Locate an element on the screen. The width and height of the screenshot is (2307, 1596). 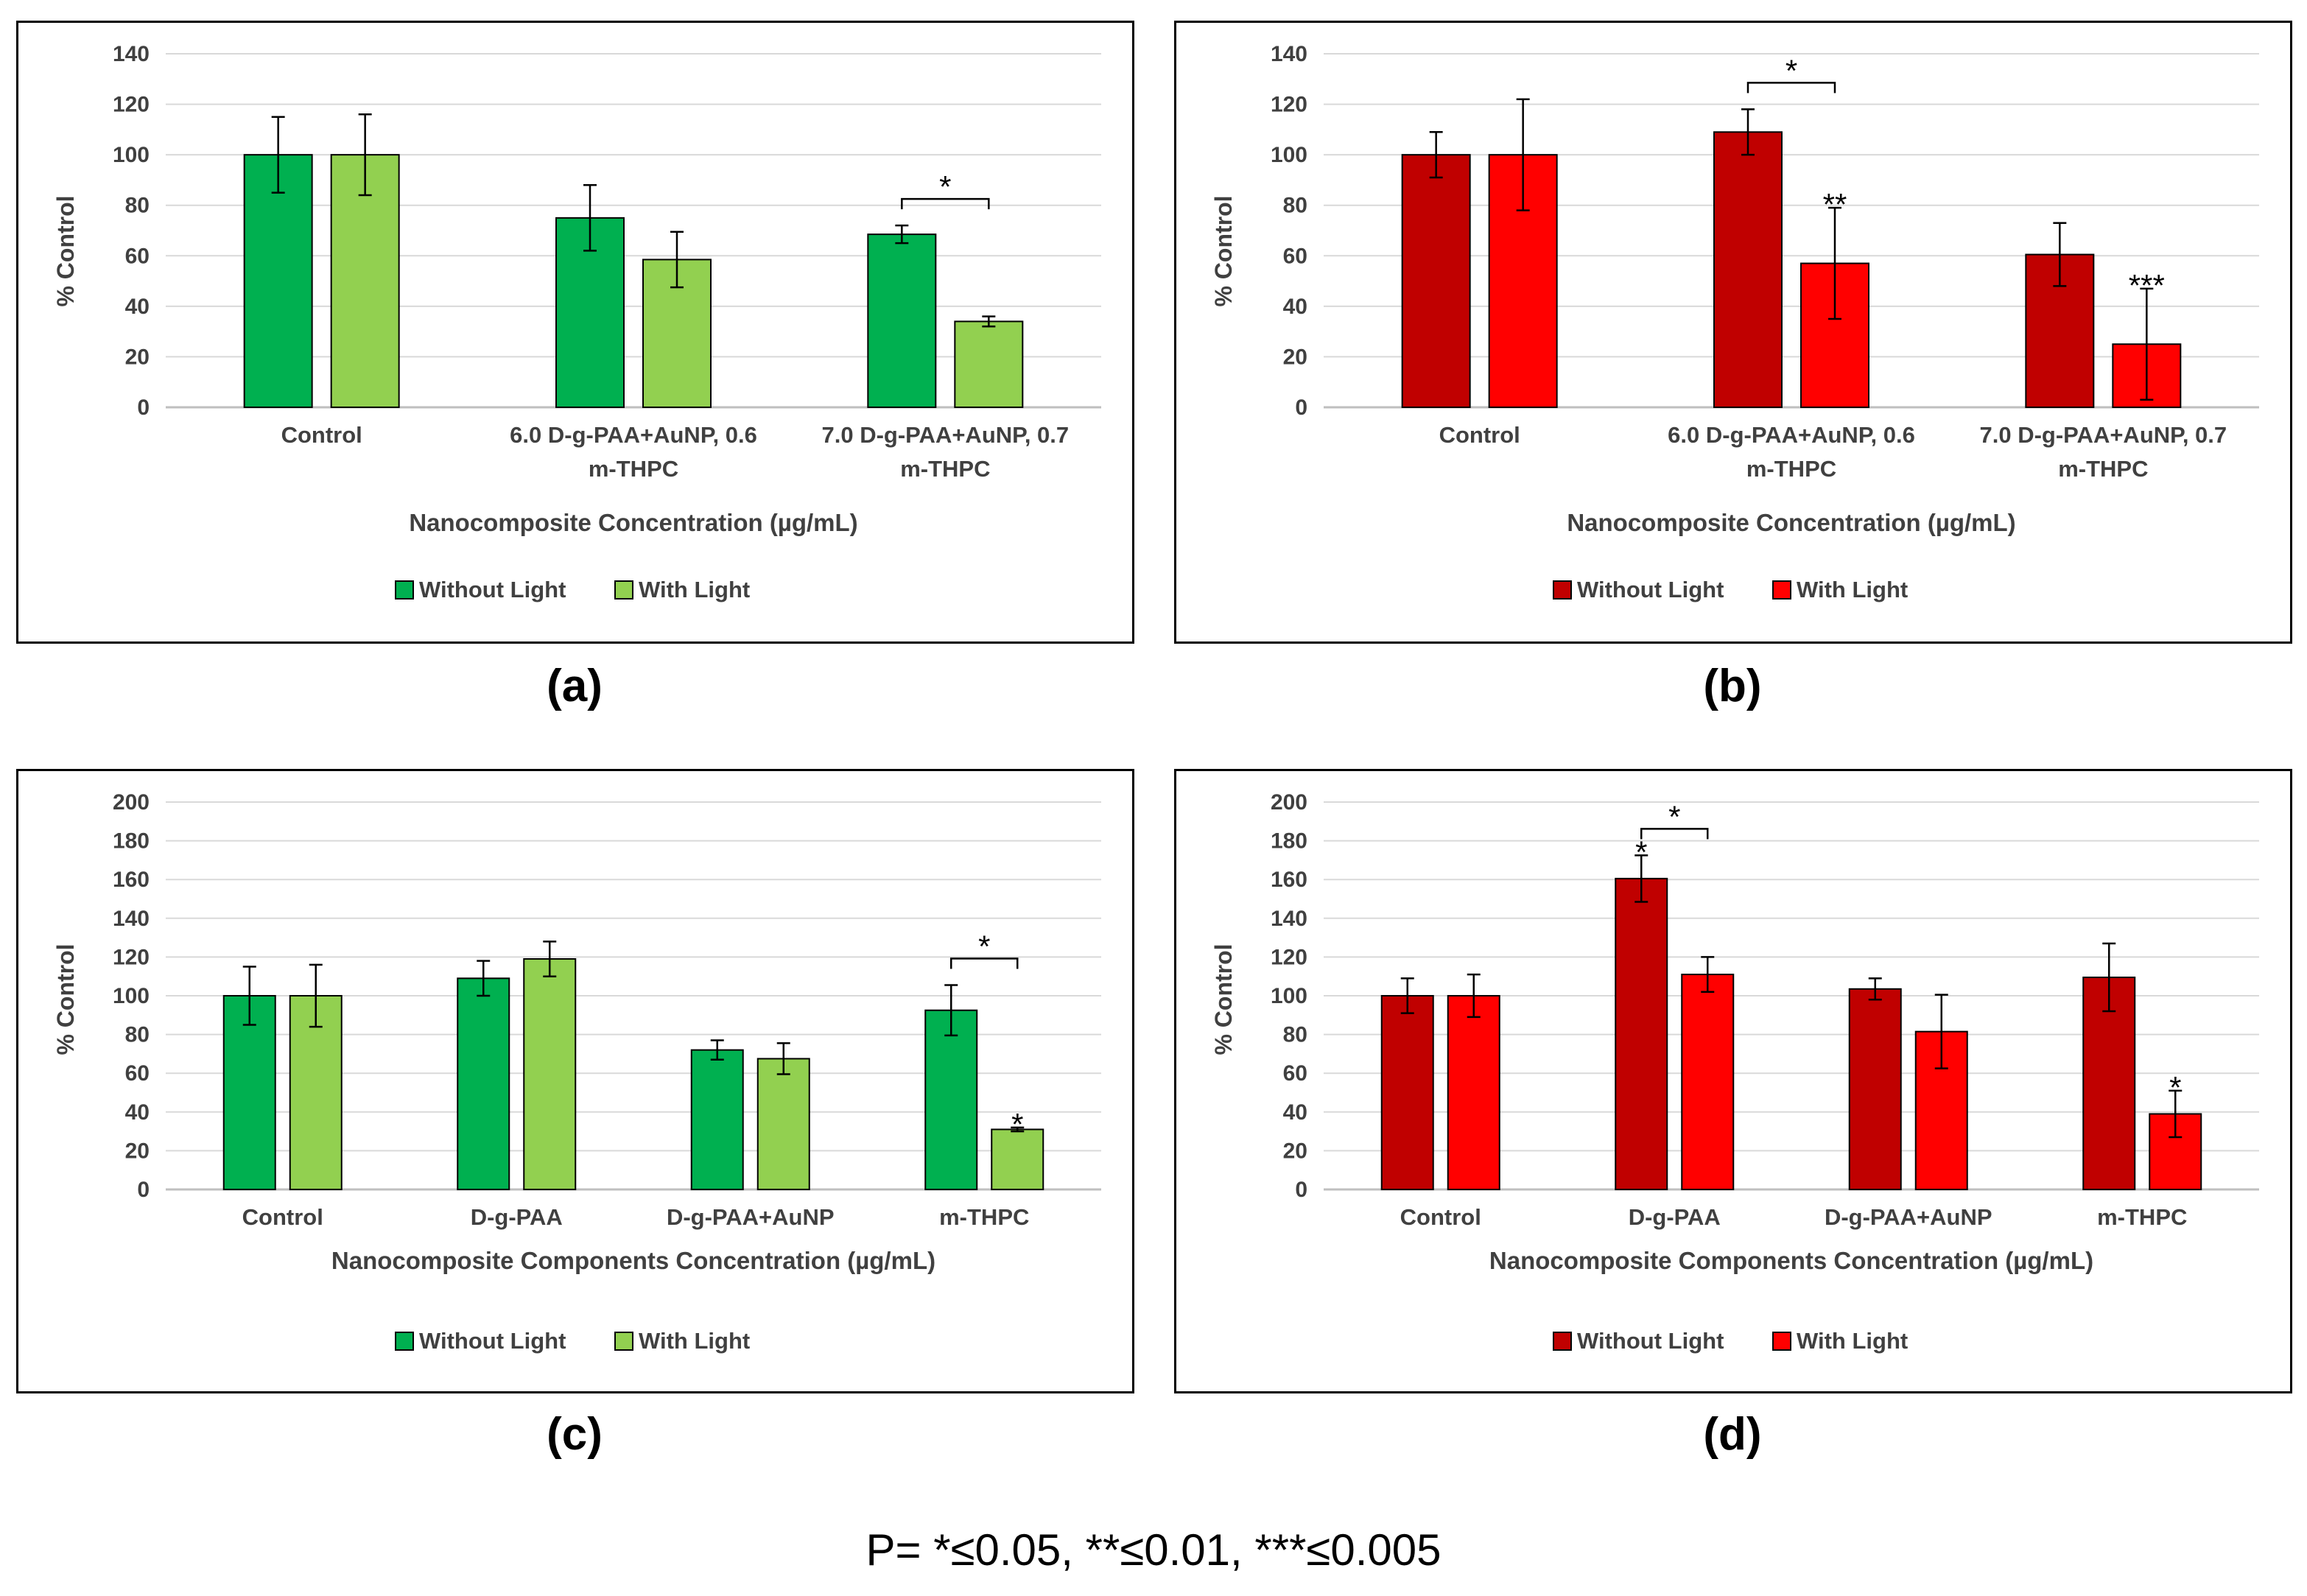
panel-label-a: (a) is located at coordinates (575, 686).